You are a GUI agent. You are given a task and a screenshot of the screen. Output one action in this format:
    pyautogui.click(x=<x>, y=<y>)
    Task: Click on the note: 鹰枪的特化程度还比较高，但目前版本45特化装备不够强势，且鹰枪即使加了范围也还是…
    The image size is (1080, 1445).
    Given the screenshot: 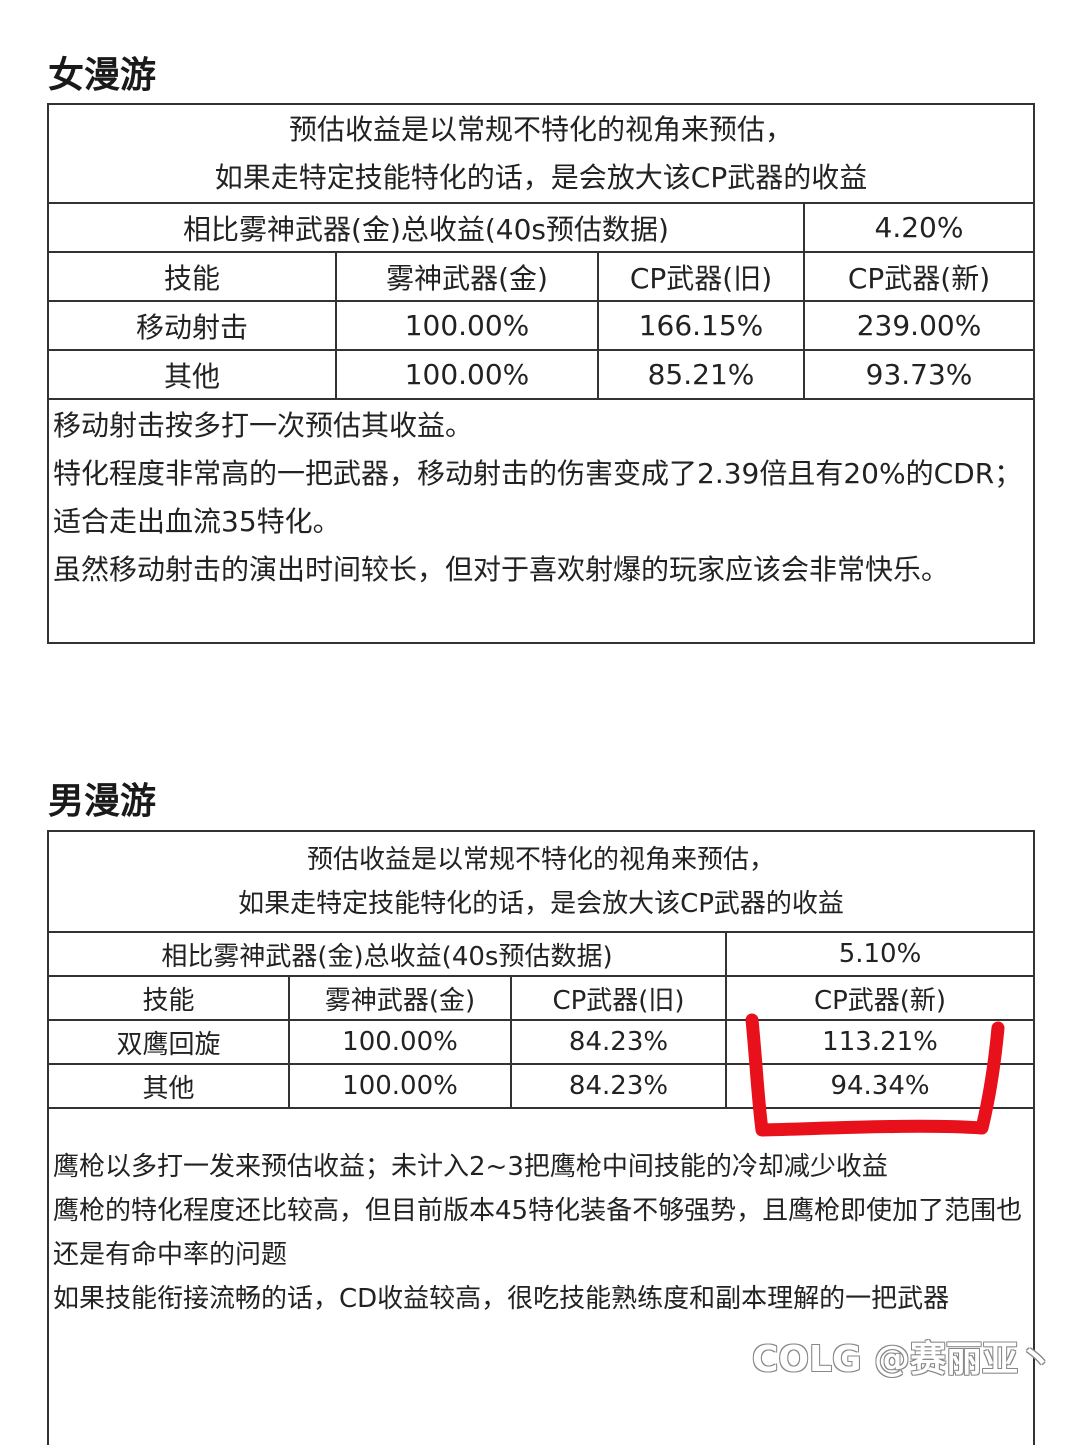 What is the action you would take?
    pyautogui.click(x=538, y=1233)
    